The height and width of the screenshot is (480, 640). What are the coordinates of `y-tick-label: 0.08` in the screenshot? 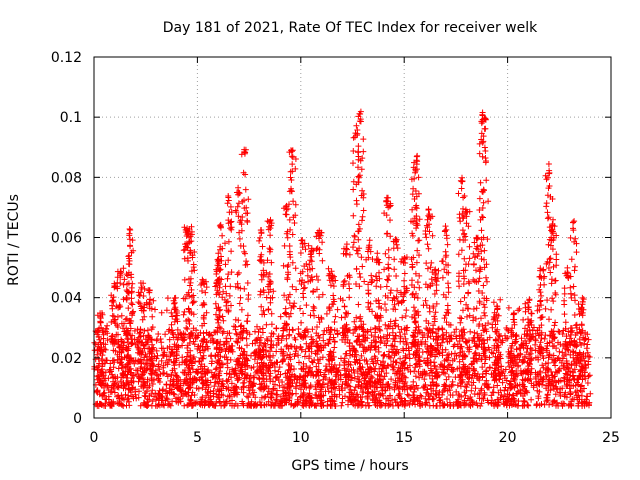 It's located at (66, 178).